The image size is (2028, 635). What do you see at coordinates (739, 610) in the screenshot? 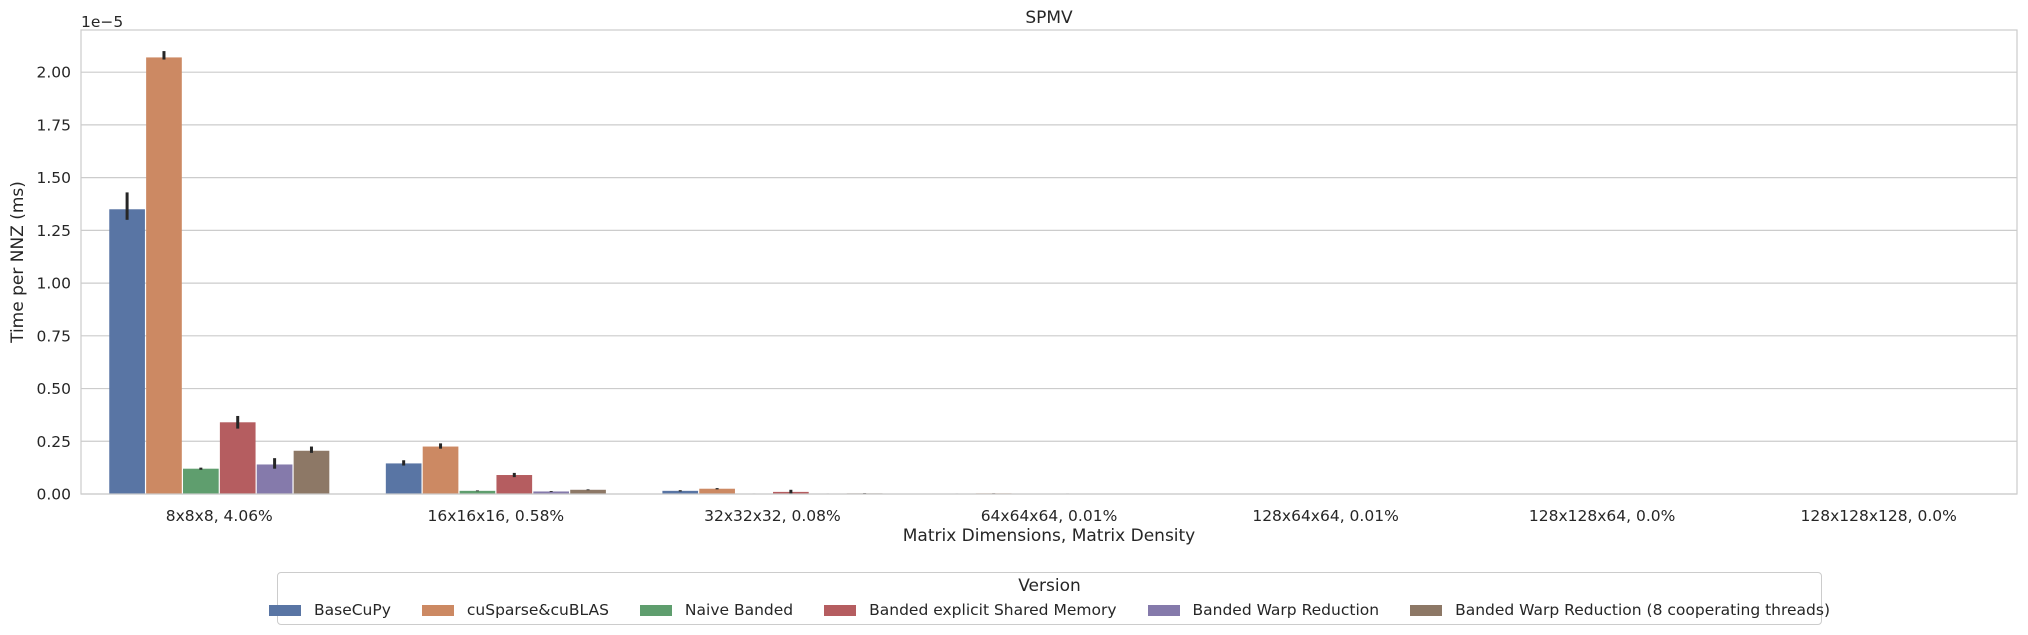
I see `legend-label: Naive Banded` at bounding box center [739, 610].